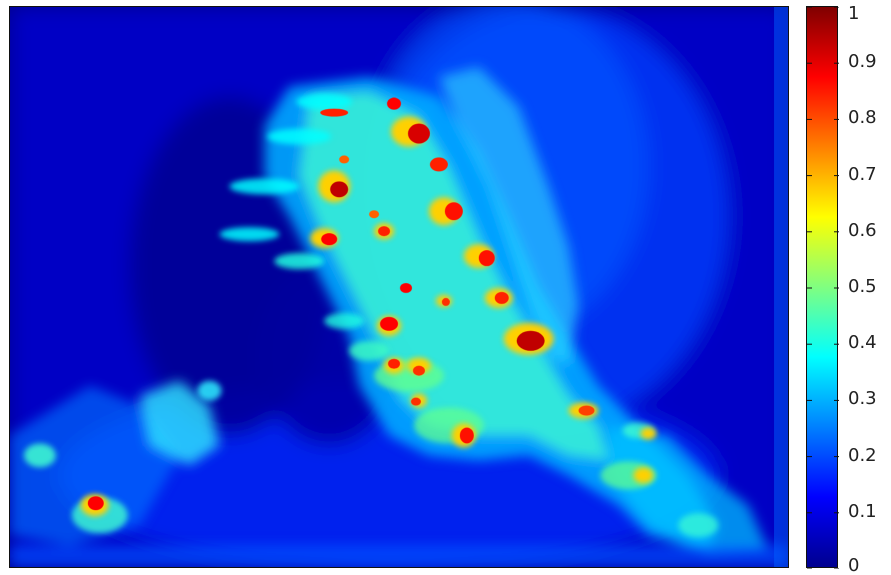 Image resolution: width=891 pixels, height=575 pixels. What do you see at coordinates (781, 287) in the screenshot?
I see `right-edge-strip` at bounding box center [781, 287].